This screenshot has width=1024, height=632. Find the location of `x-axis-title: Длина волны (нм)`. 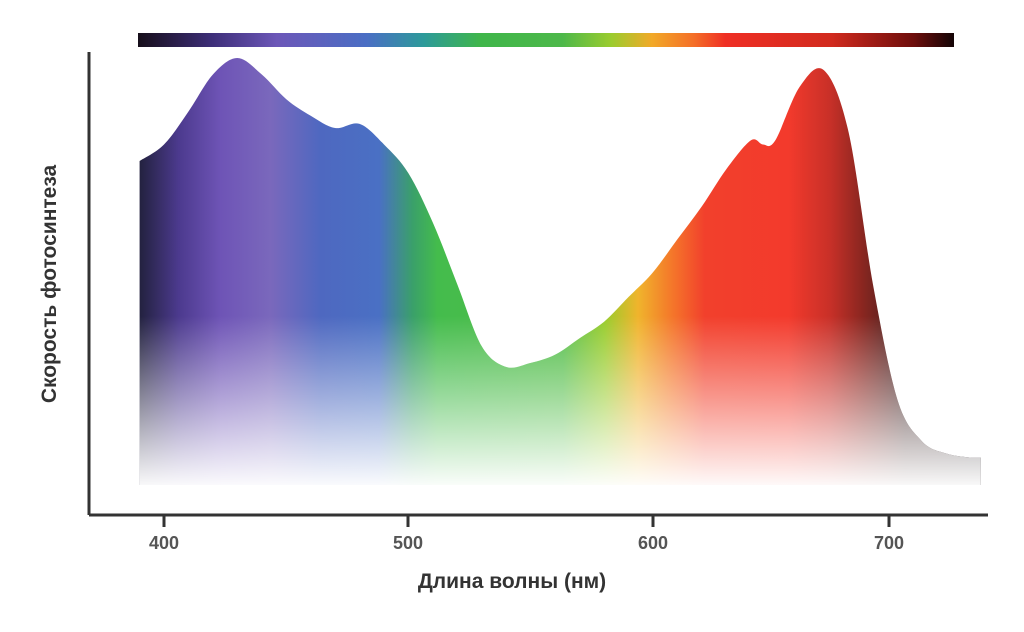

x-axis-title: Длина волны (нм) is located at coordinates (512, 581).